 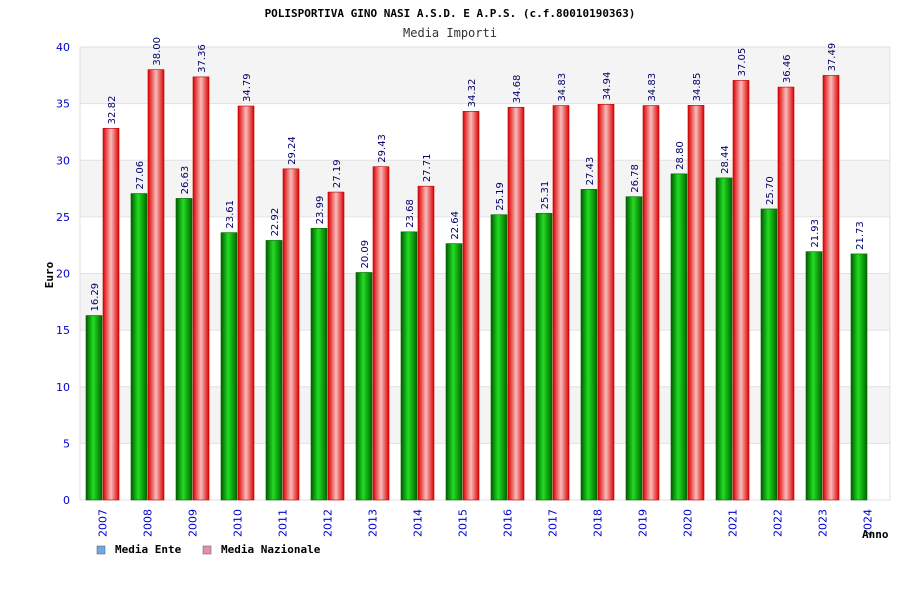 I want to click on value-label-media-ente-2023: 21.93, so click(x=815, y=233).